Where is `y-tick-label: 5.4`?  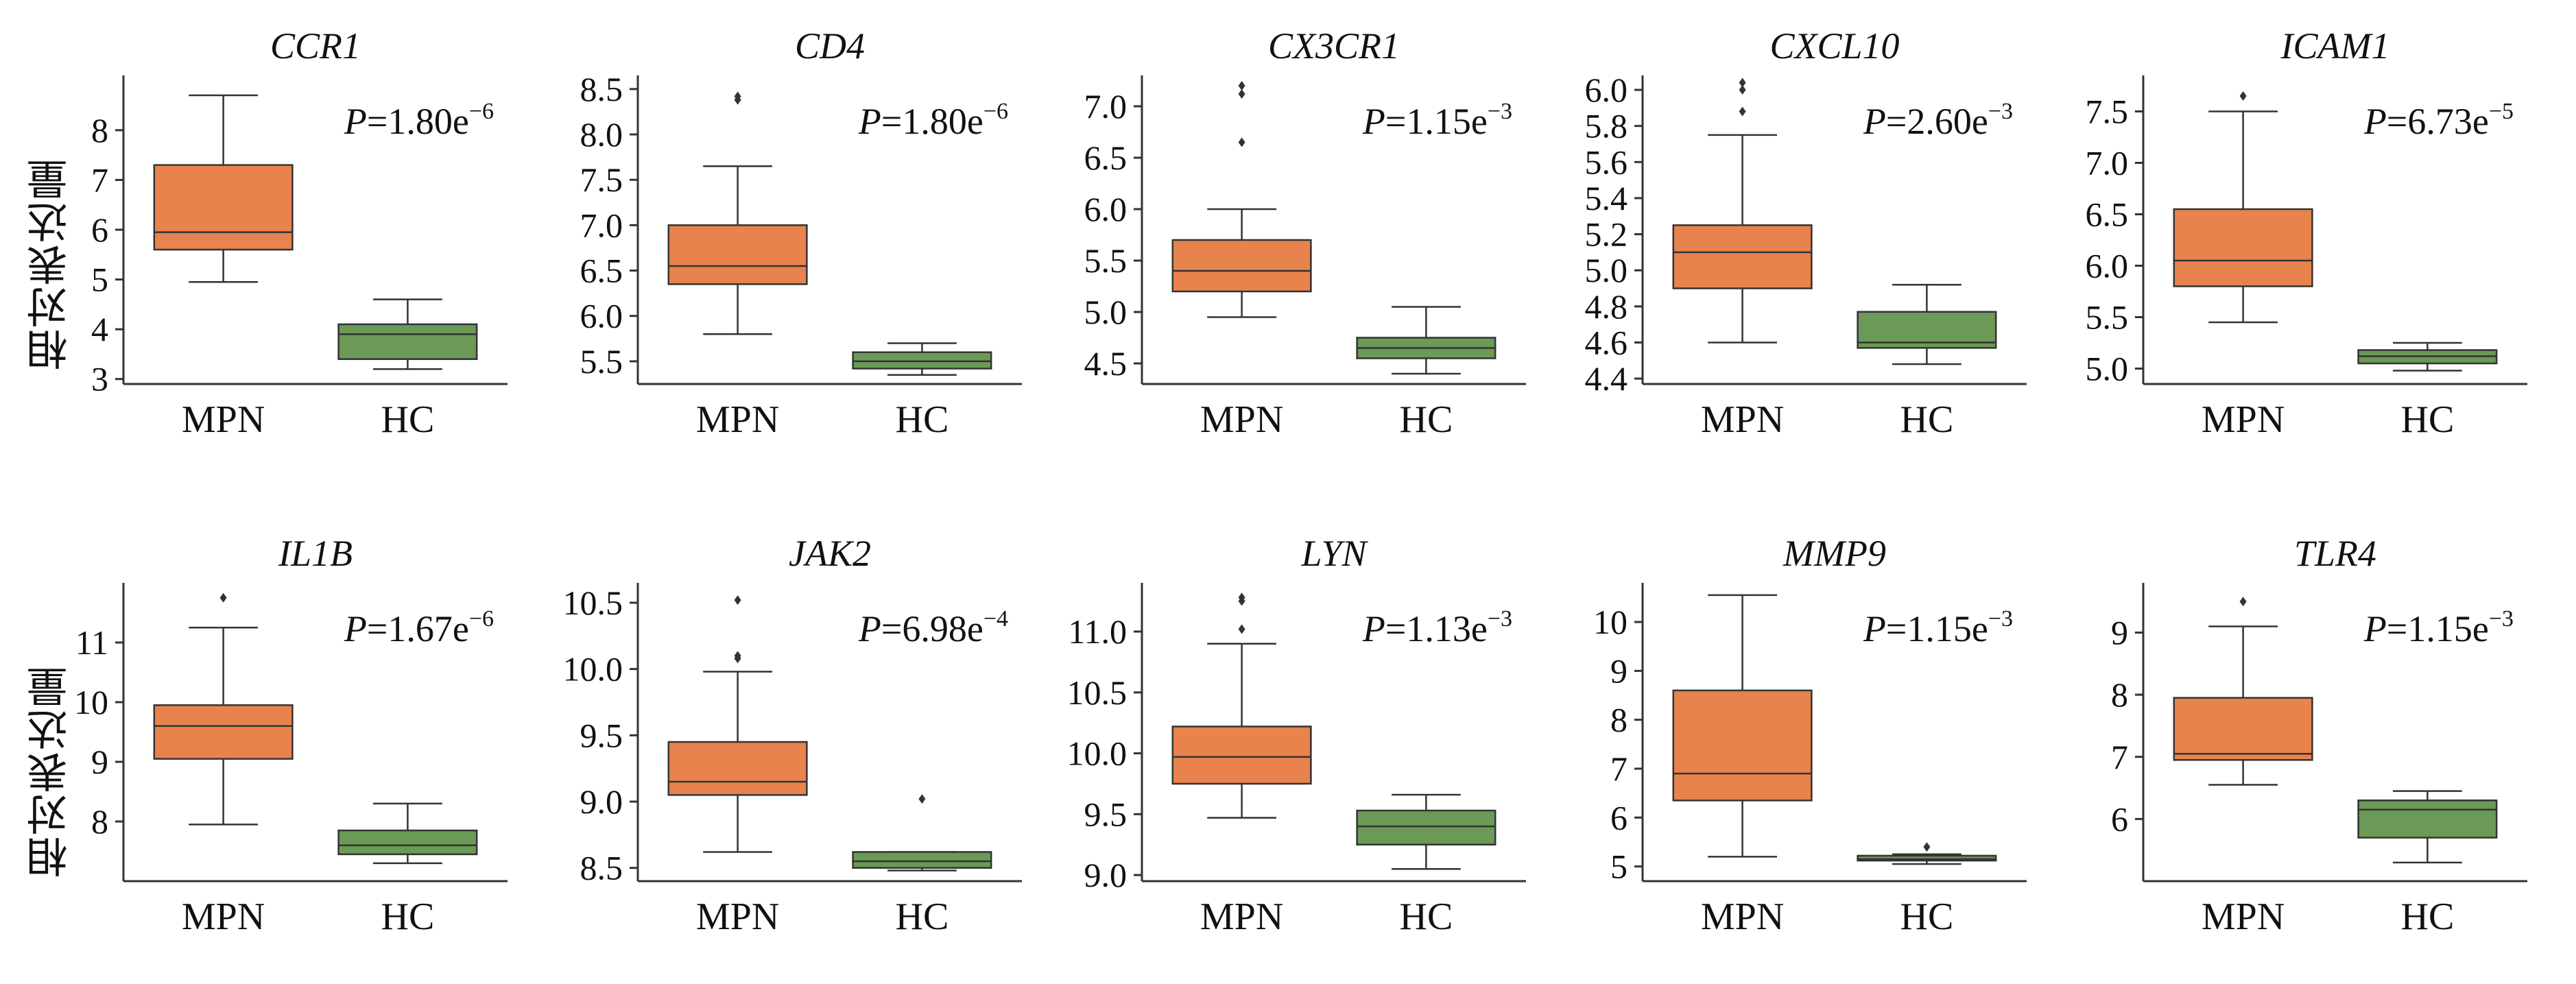
y-tick-label: 5.4 is located at coordinates (1606, 198).